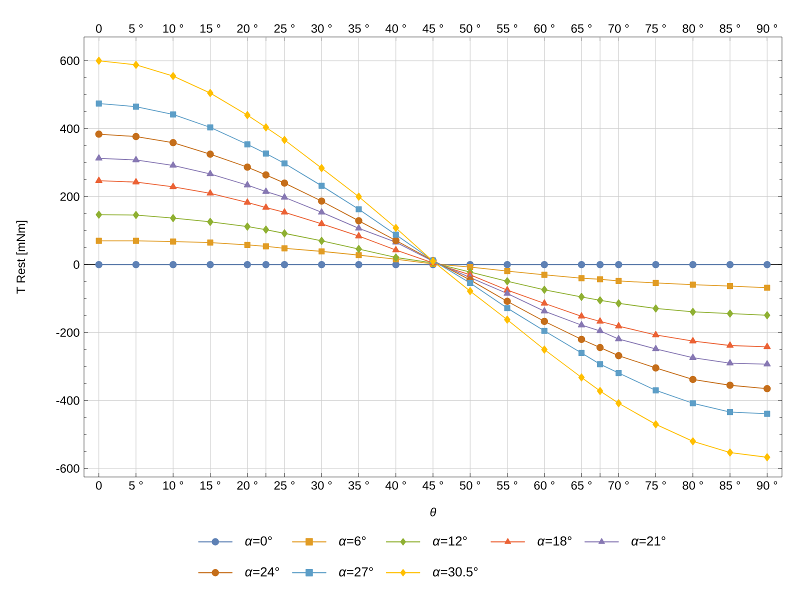  Describe the element at coordinates (581, 28) in the screenshot. I see `x2-tick-label: 65 °` at that location.